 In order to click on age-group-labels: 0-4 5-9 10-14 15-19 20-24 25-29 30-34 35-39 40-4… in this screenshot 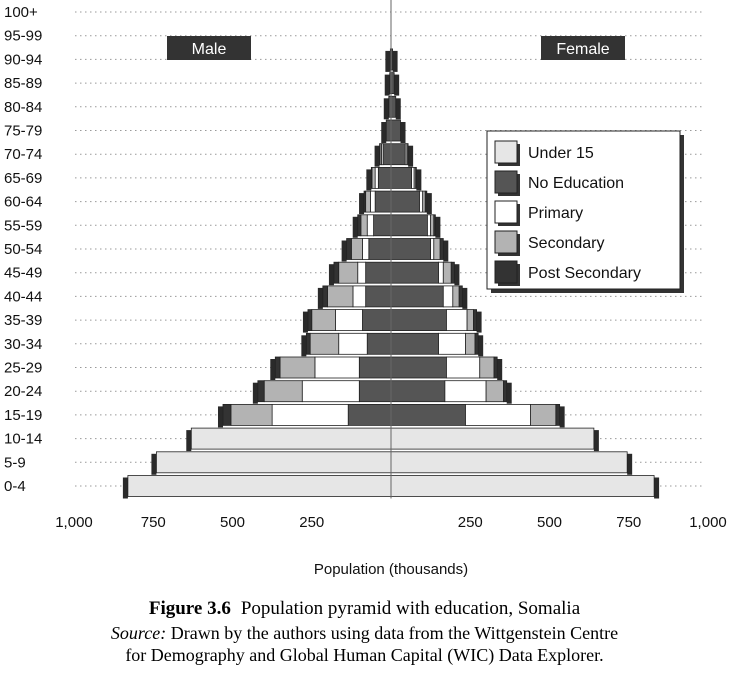, I will do `click(23, 249)`.